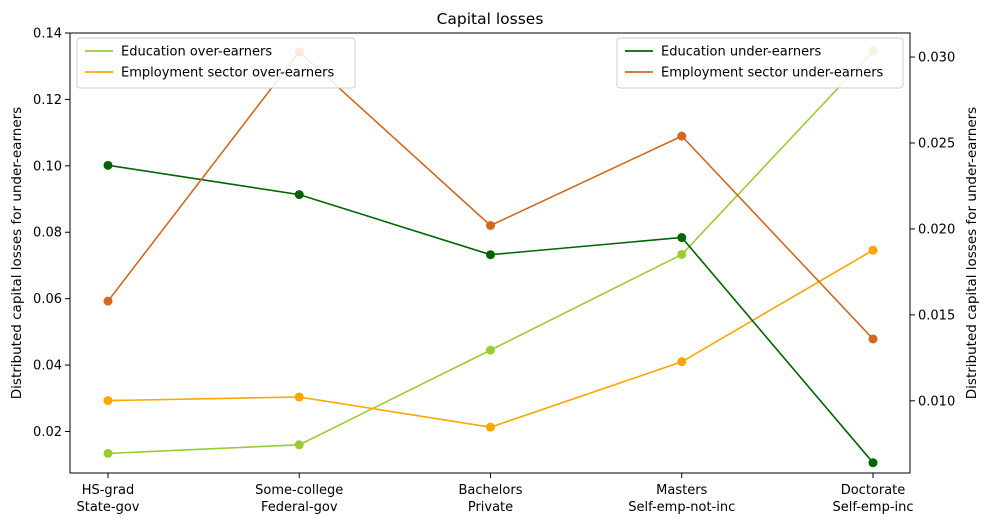 This screenshot has width=989, height=524. I want to click on x-tick-label: HS-grad State-gov, so click(107, 499).